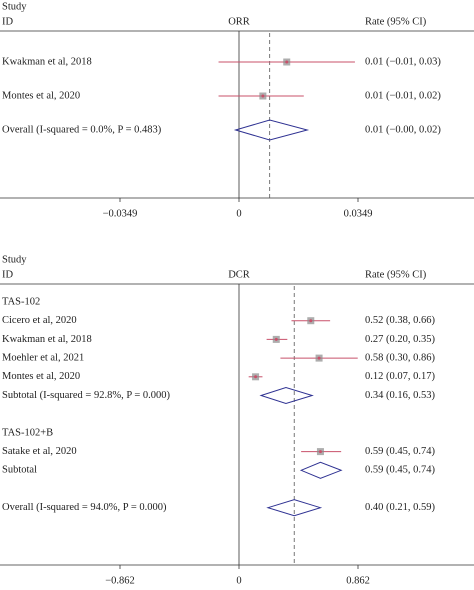 This screenshot has height=590, width=474. What do you see at coordinates (358, 580) in the screenshot?
I see `x-tick-label: 0.862` at bounding box center [358, 580].